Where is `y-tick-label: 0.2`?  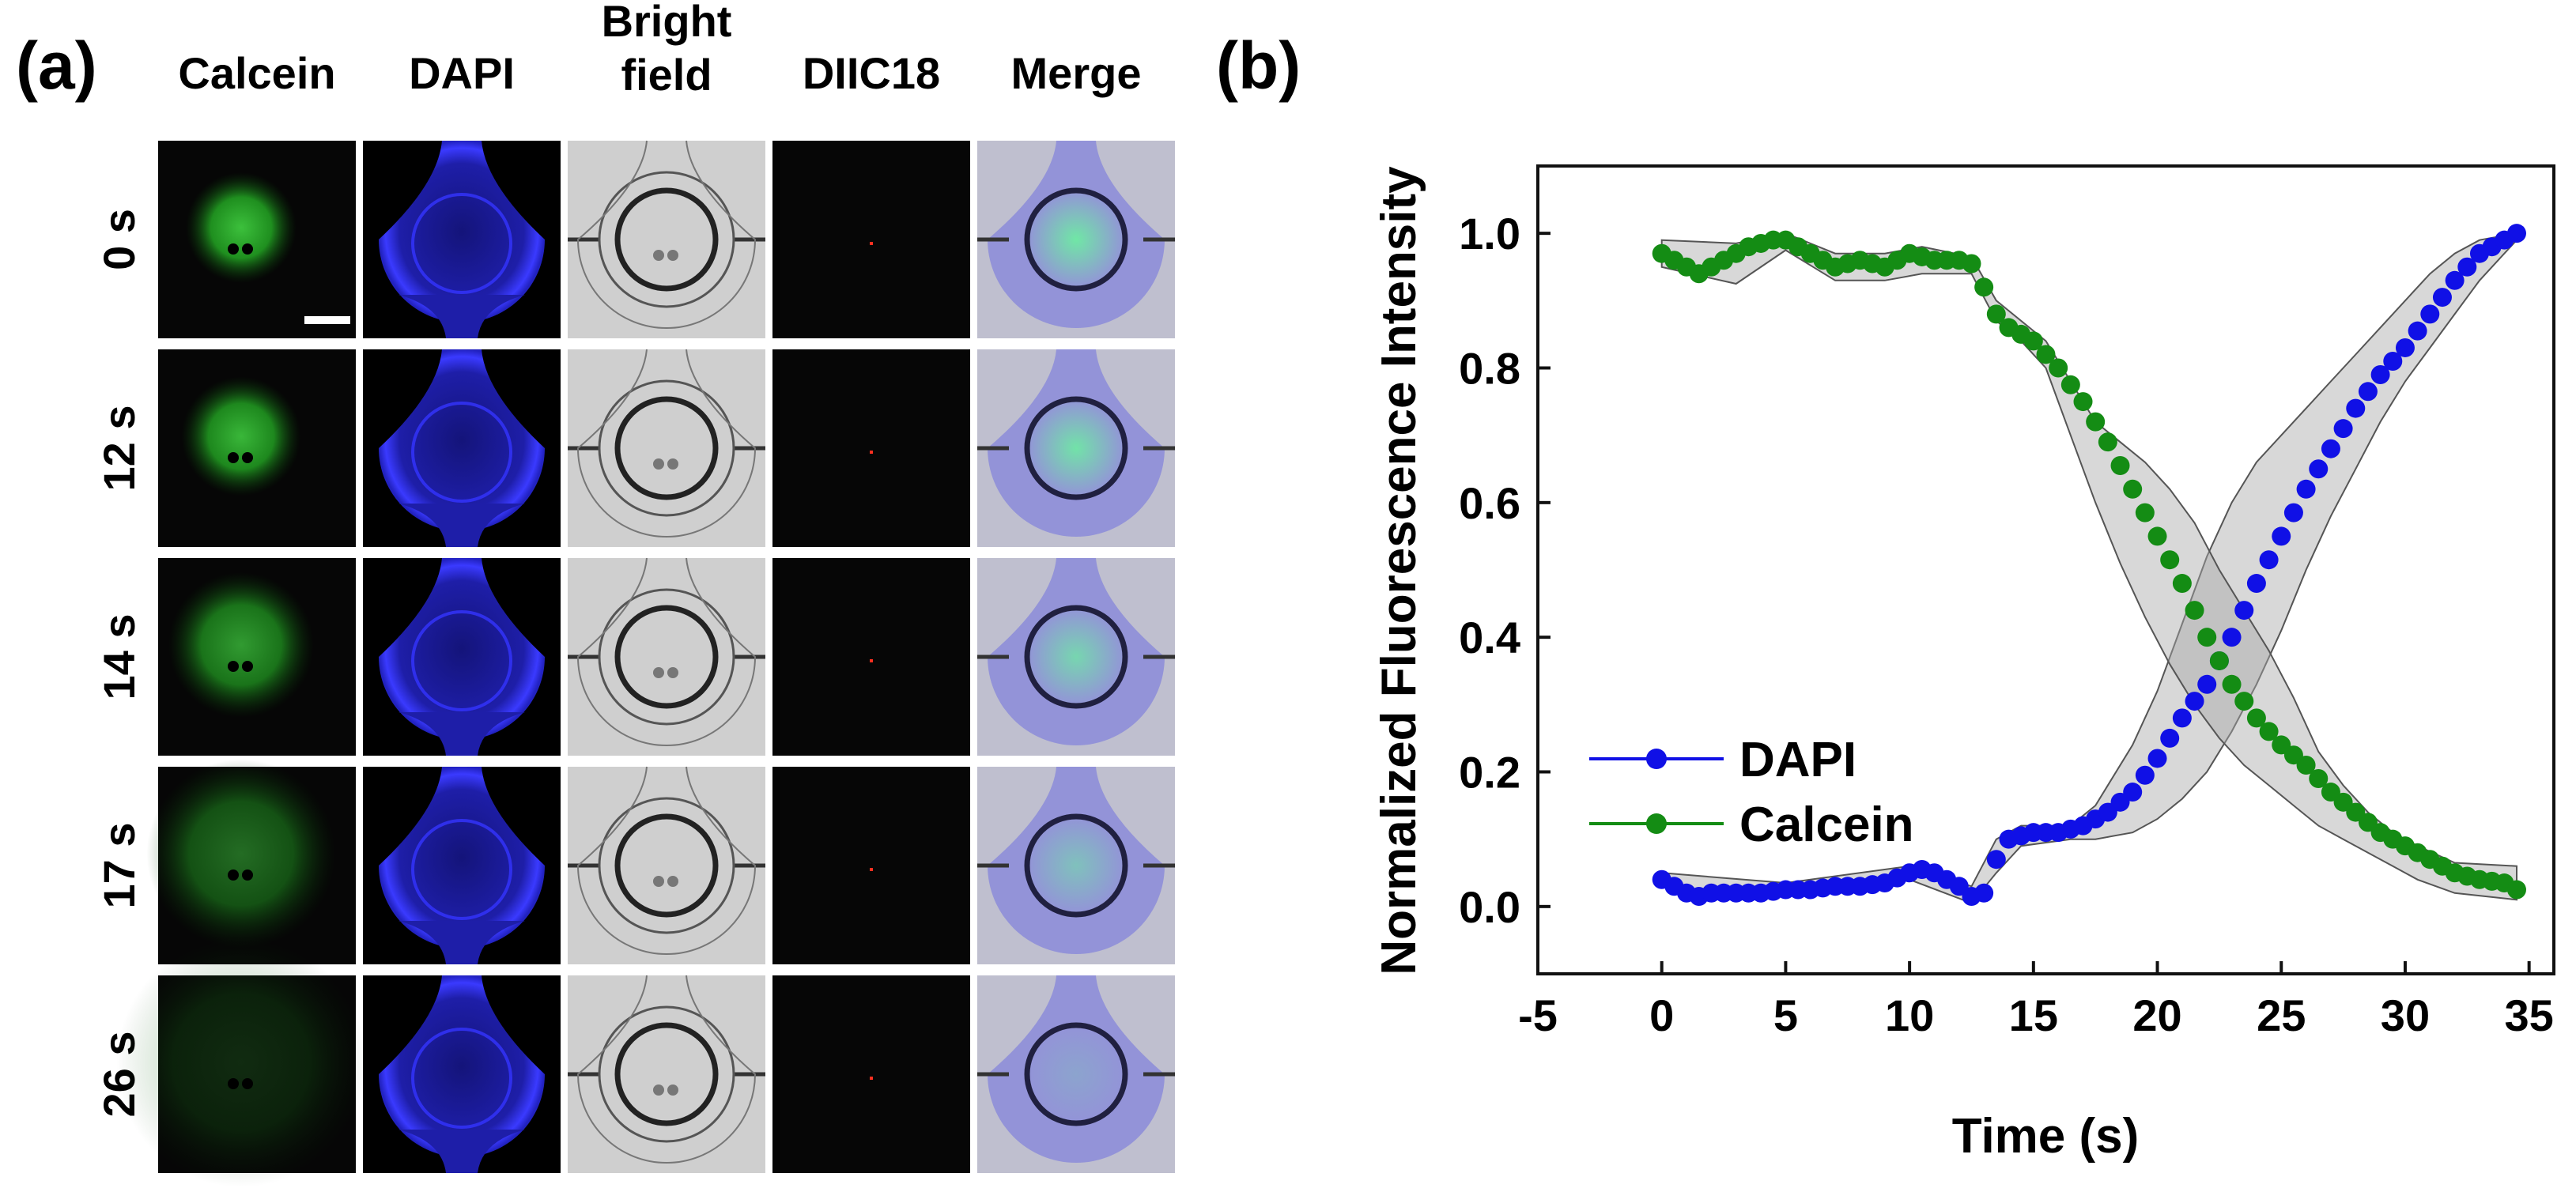
y-tick-label: 0.2 is located at coordinates (1489, 773).